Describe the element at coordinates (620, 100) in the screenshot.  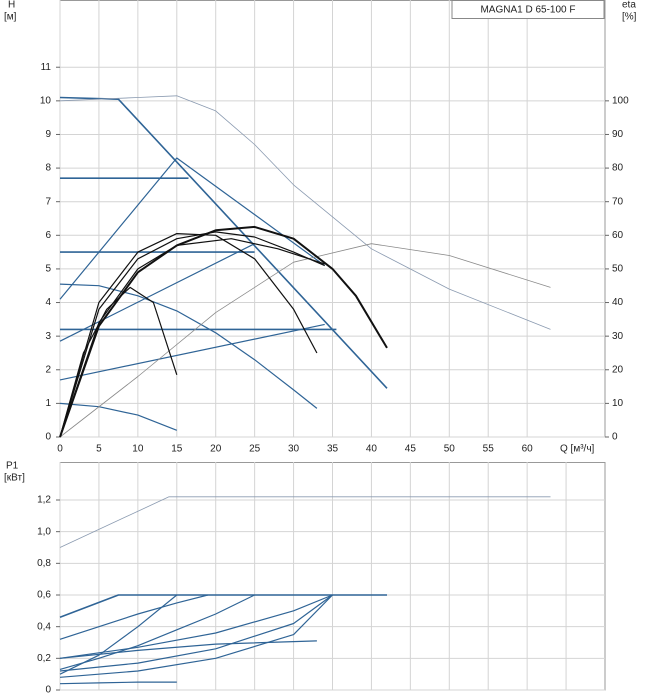
I see `y2-tick-label: 100` at that location.